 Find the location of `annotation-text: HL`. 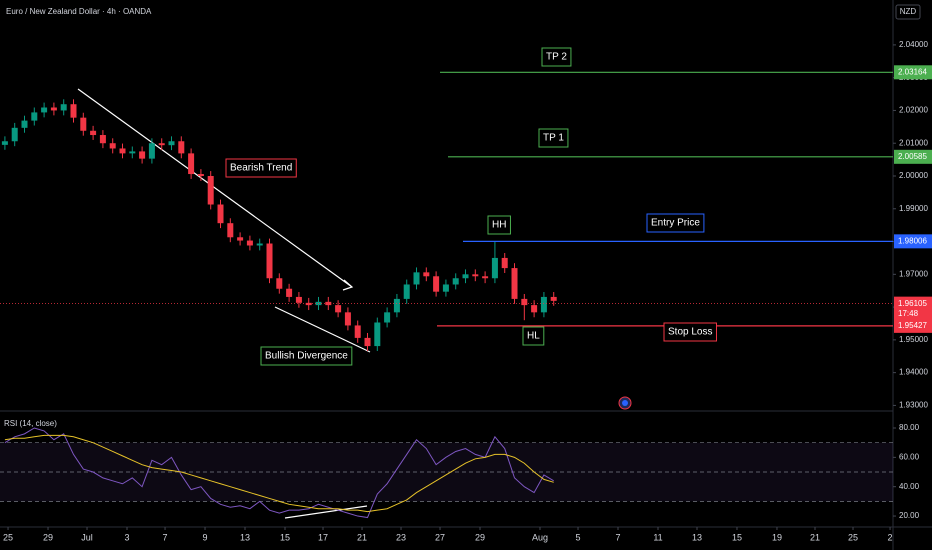

annotation-text: HL is located at coordinates (533, 336).